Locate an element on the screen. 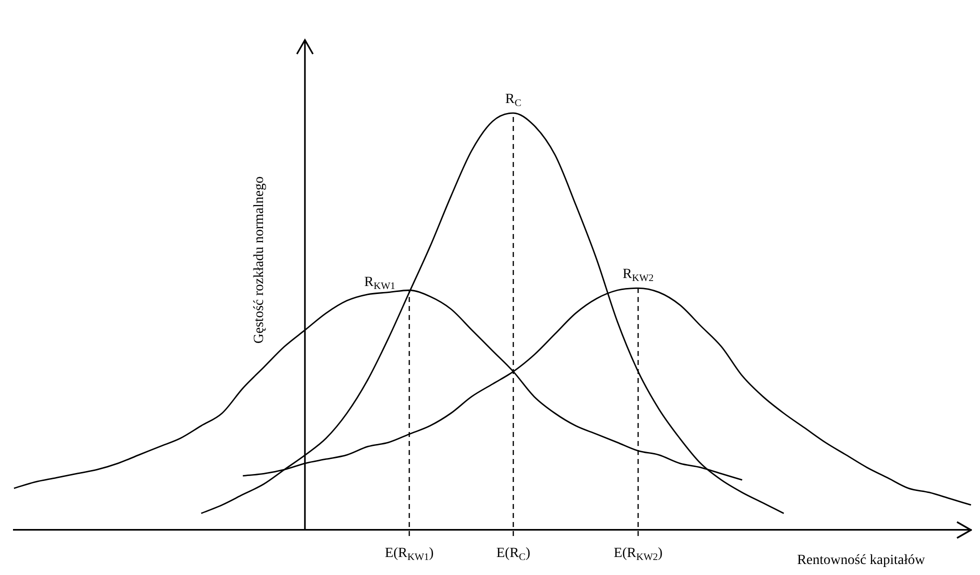 The height and width of the screenshot is (575, 980). y-axis-title: Gęstość rozkładu normalnego is located at coordinates (259, 260).